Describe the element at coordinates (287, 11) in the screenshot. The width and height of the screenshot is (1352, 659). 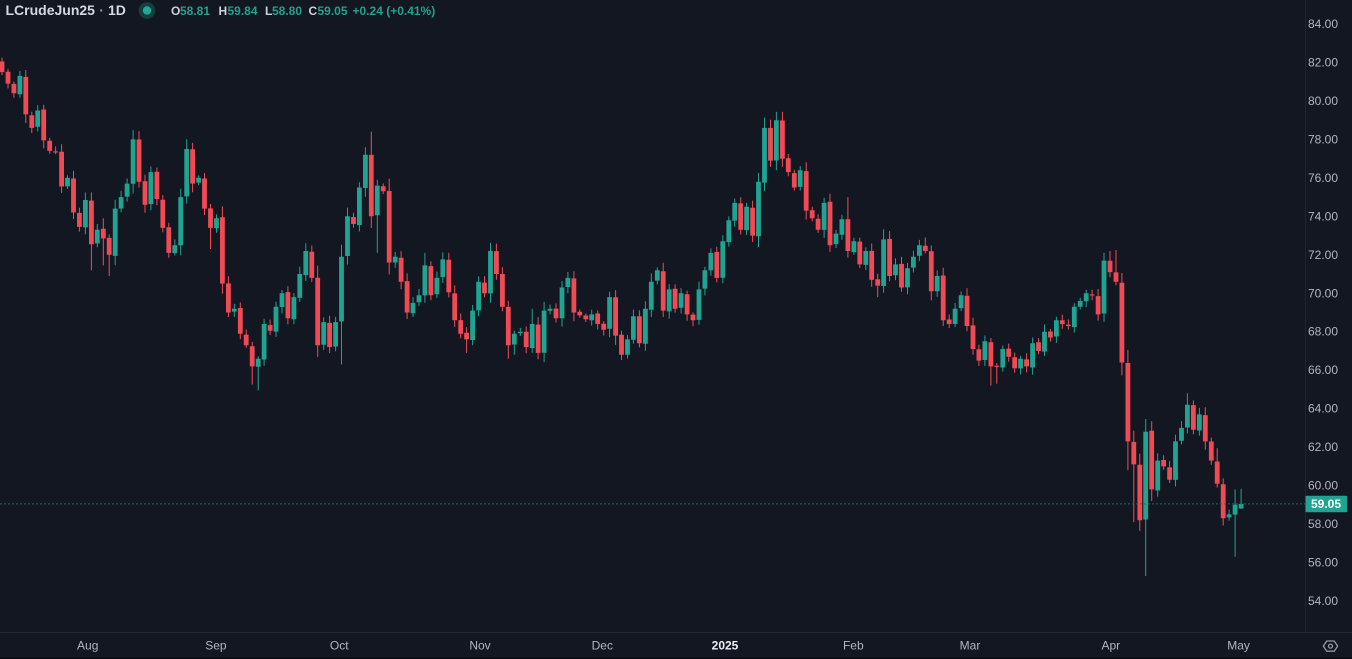
I see `svg-text: 58.80` at that location.